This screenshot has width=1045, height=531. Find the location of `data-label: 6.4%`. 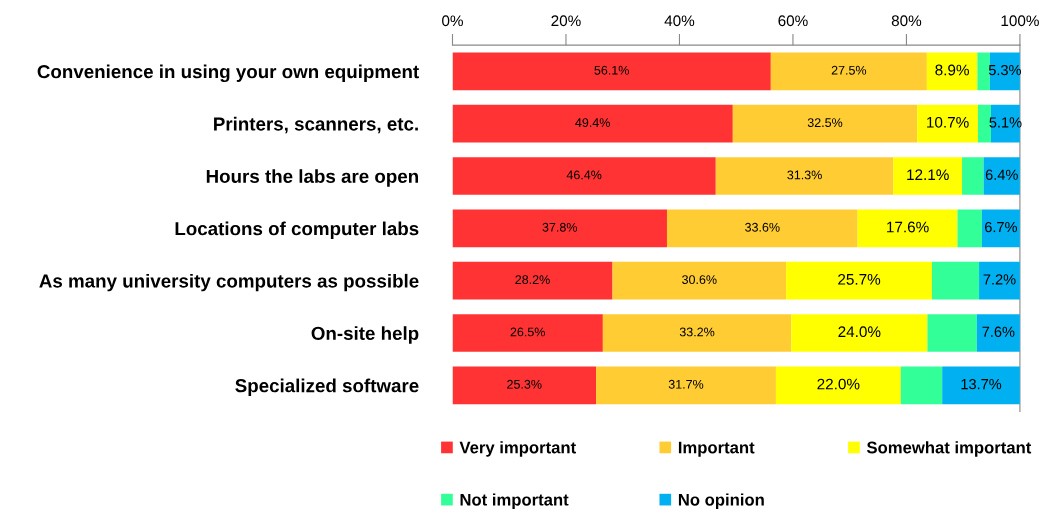

data-label: 6.4% is located at coordinates (1001, 174).